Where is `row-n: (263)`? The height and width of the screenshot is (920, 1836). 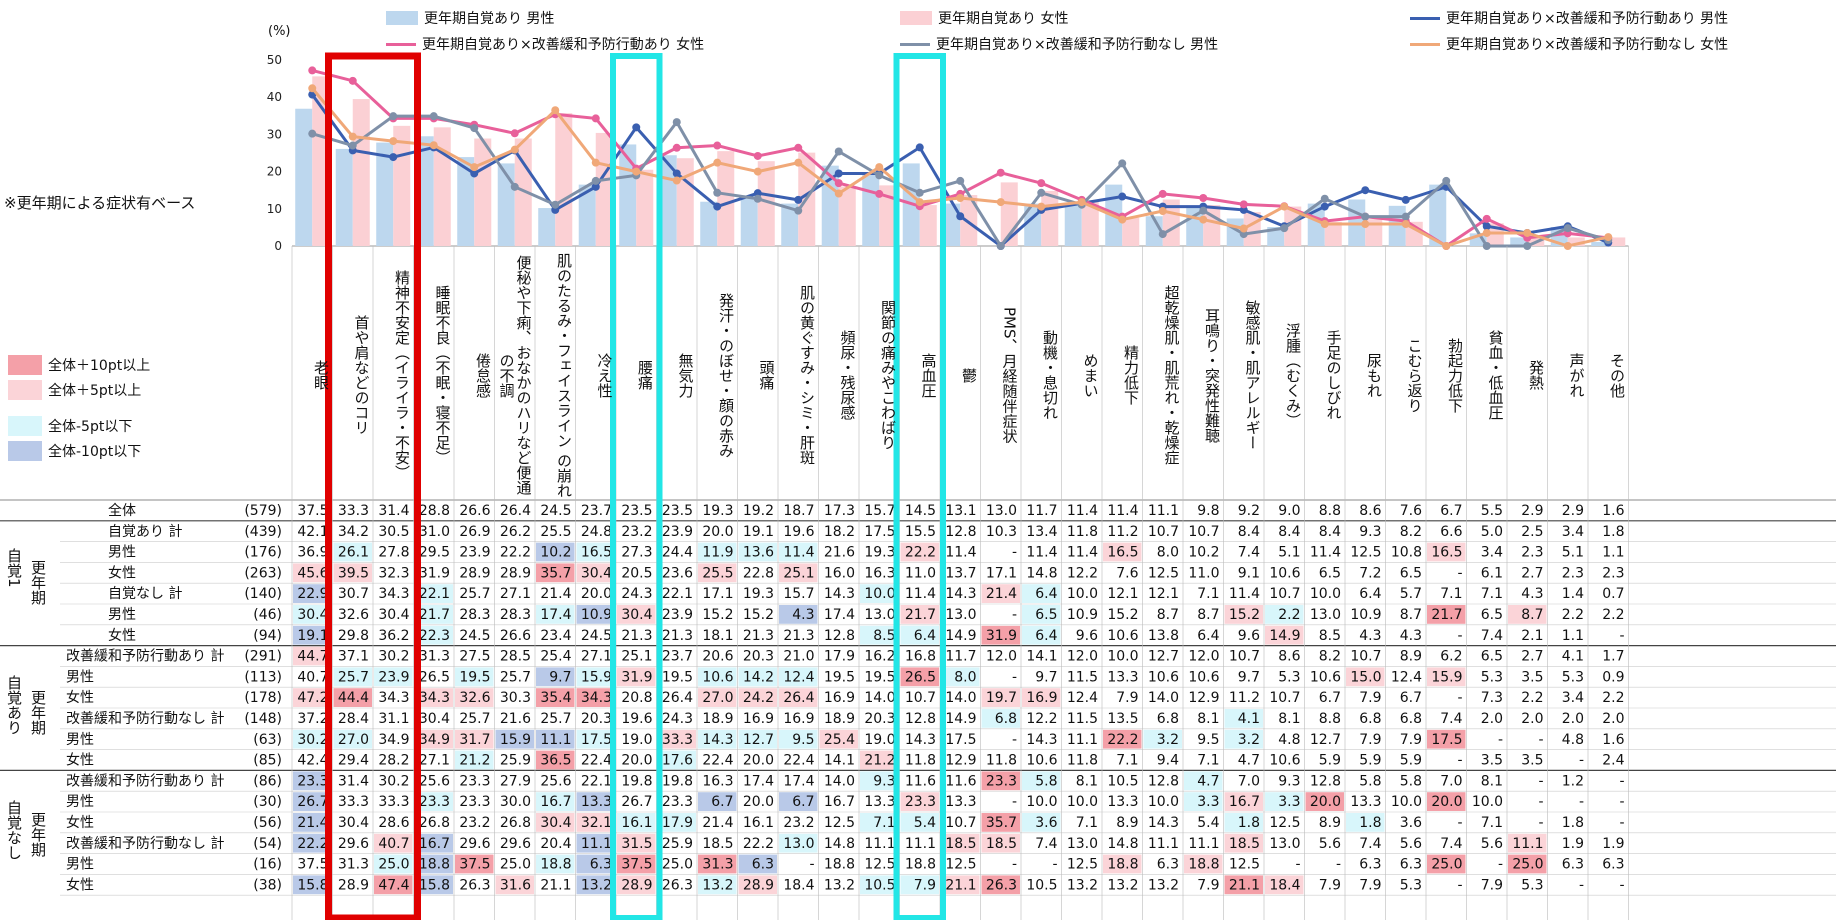 row-n: (263) is located at coordinates (263, 573).